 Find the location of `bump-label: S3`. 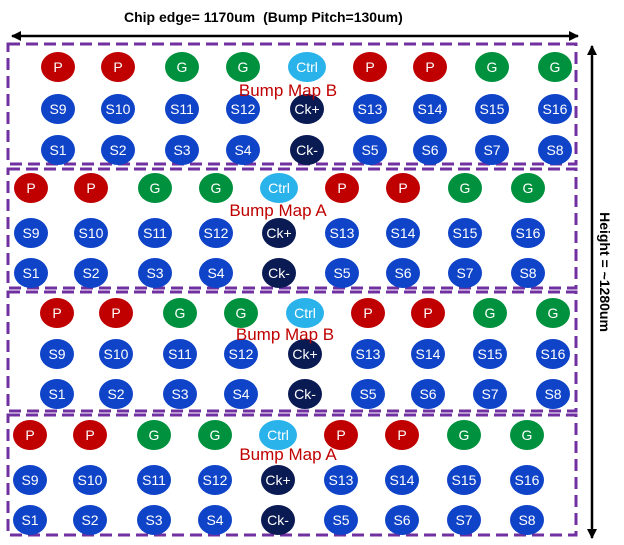

bump-label: S3 is located at coordinates (181, 150).